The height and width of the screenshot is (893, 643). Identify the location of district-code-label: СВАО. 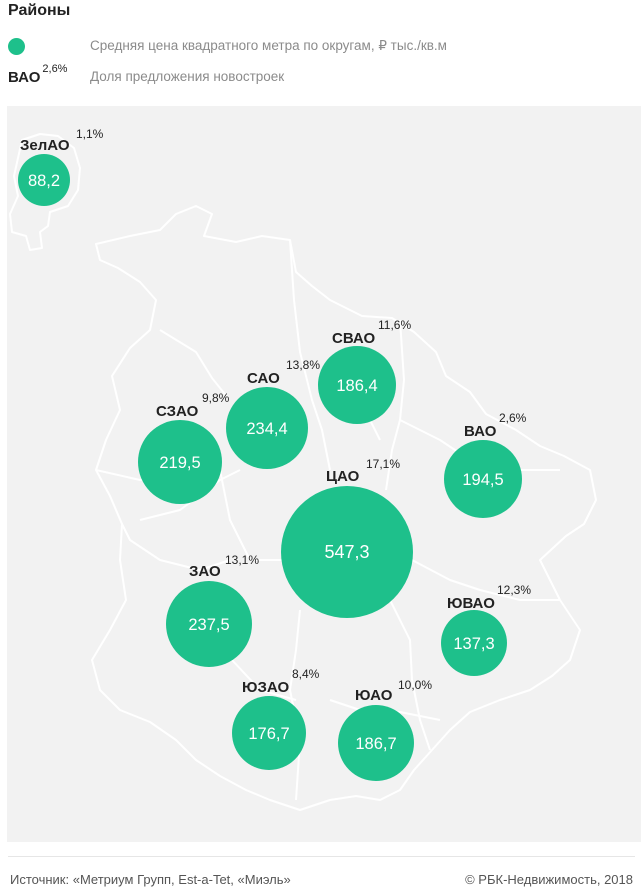
(354, 338).